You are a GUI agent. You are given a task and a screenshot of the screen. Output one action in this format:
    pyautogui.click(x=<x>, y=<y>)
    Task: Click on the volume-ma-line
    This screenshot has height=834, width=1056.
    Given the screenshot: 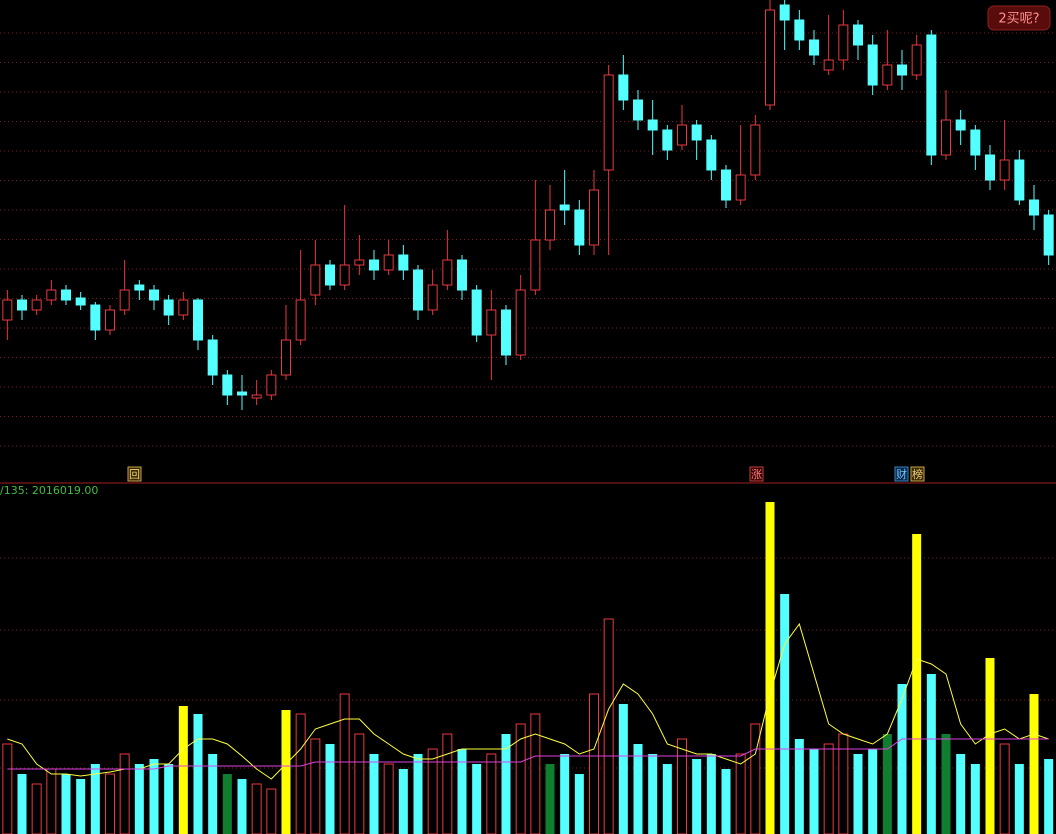 What is the action you would take?
    pyautogui.click(x=528, y=754)
    